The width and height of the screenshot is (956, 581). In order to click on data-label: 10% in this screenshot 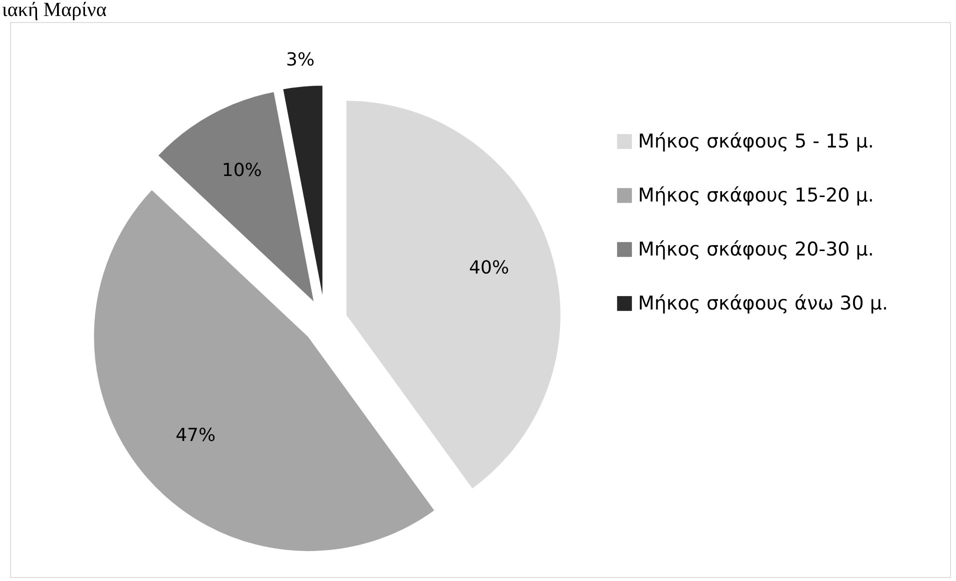, I will do `click(242, 170)`.